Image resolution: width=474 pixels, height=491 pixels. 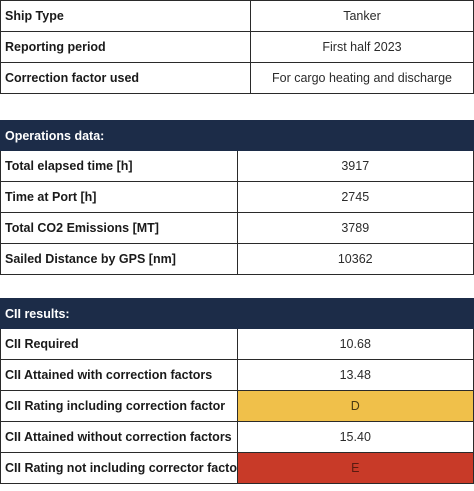 What do you see at coordinates (355, 468) in the screenshot?
I see `cii-rating-without-badge: E` at bounding box center [355, 468].